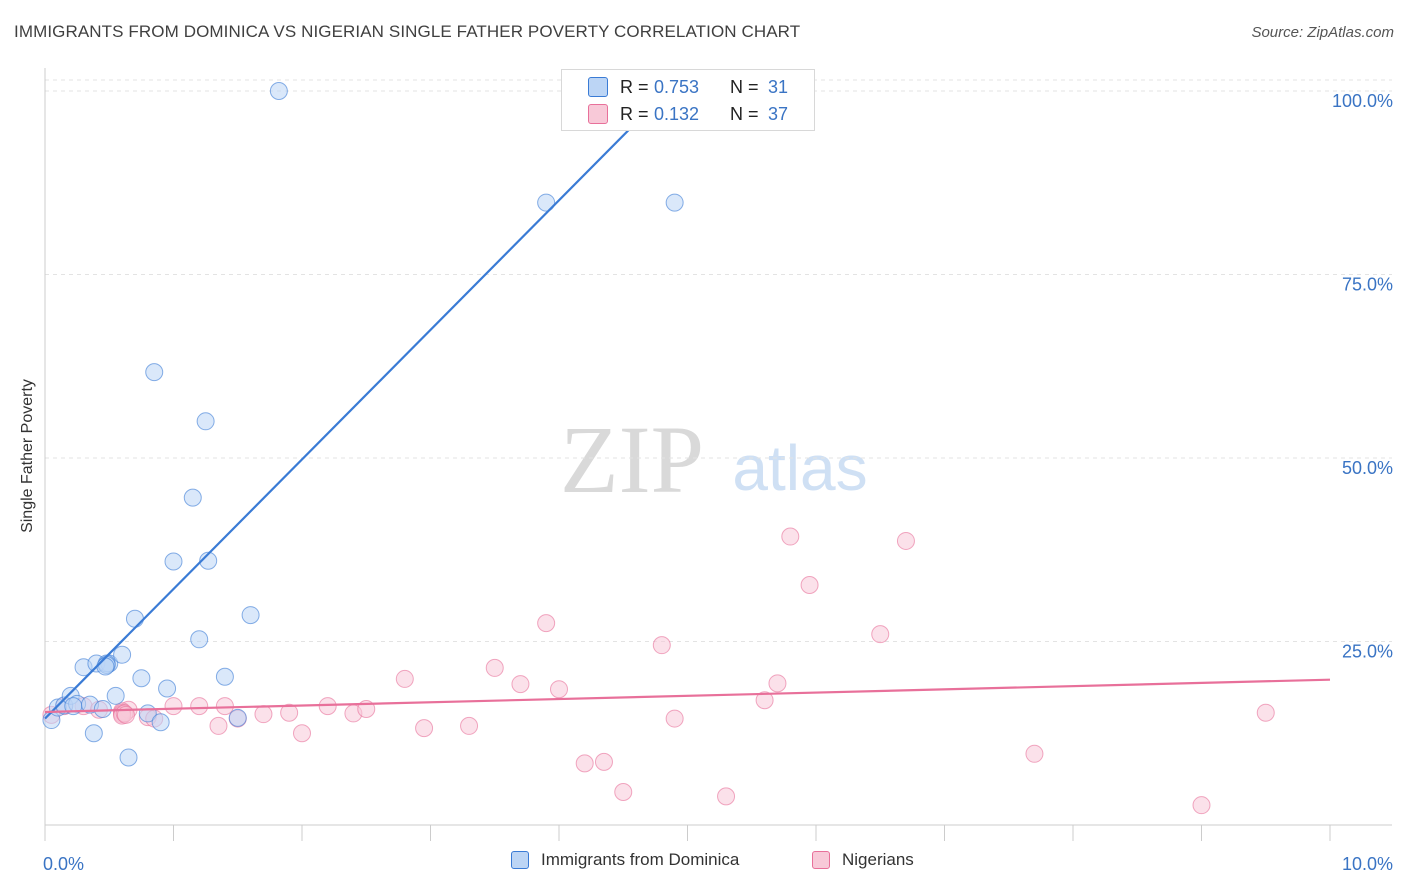 The width and height of the screenshot is (1406, 892). What do you see at coordinates (598, 114) in the screenshot?
I see `stats-swatch-nigerians` at bounding box center [598, 114].